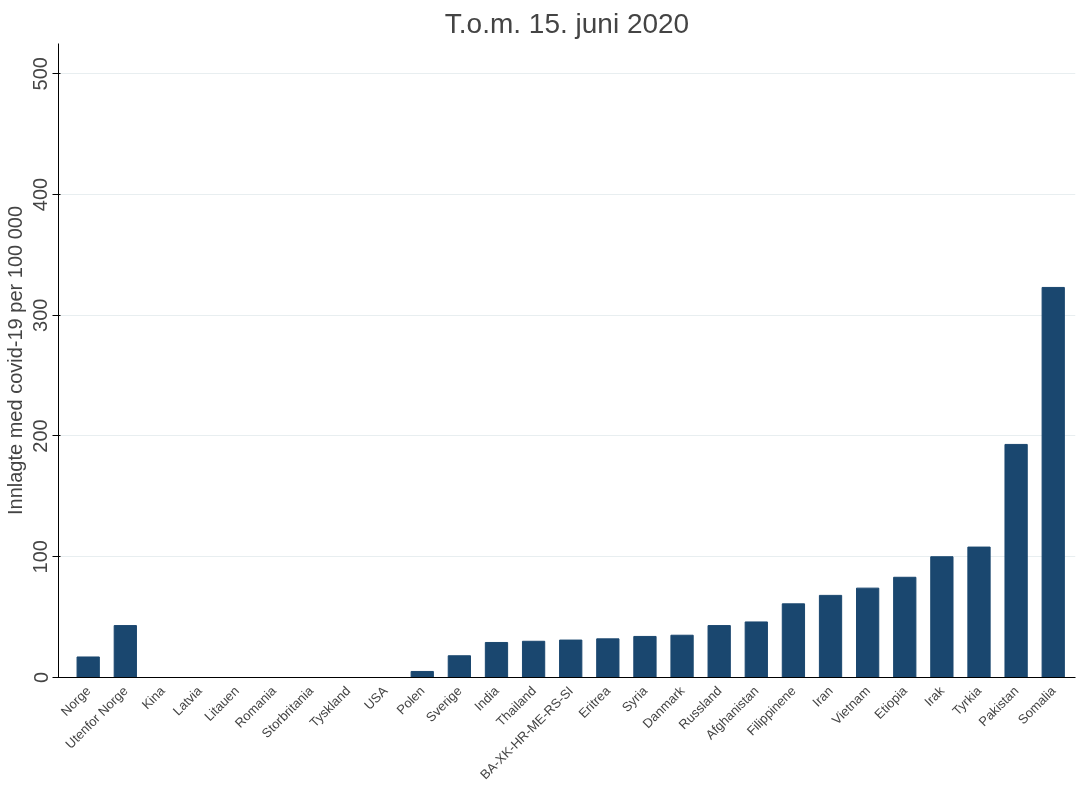 This screenshot has width=1090, height=800. What do you see at coordinates (375, 697) in the screenshot?
I see `x-tick-label: USA` at bounding box center [375, 697].